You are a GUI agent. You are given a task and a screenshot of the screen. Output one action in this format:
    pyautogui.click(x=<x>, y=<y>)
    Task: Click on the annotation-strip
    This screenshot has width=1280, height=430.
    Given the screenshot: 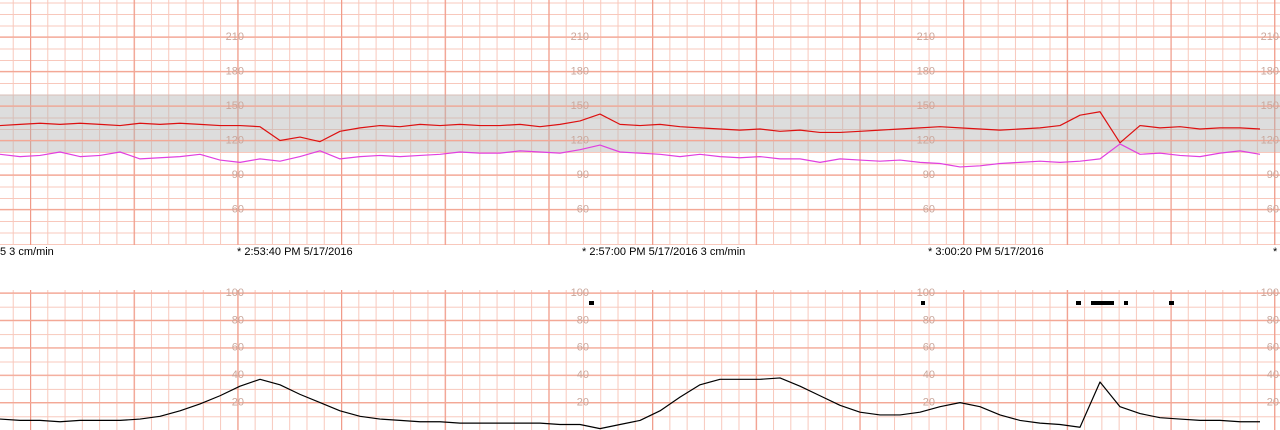 What is the action you would take?
    pyautogui.click(x=640, y=267)
    